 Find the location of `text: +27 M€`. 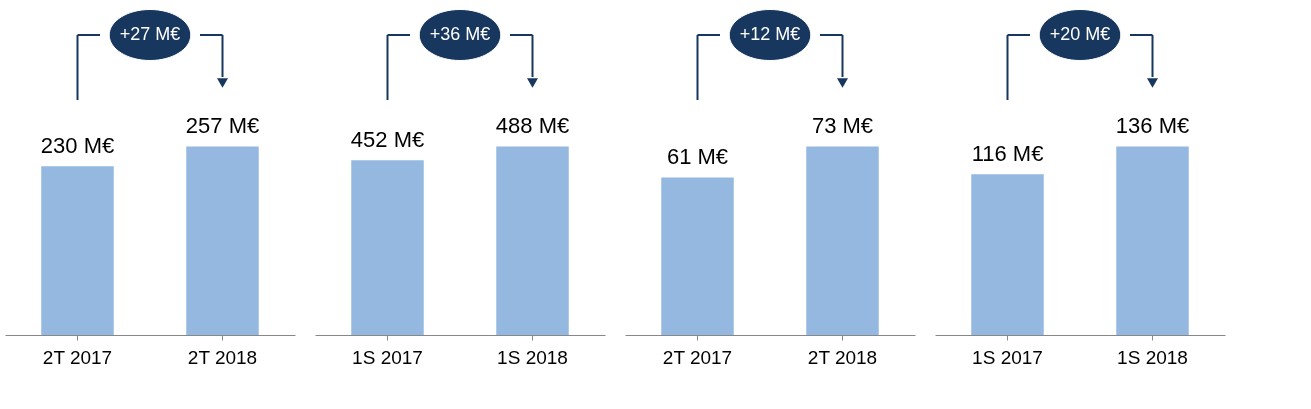

text: +27 M€ is located at coordinates (150, 34).